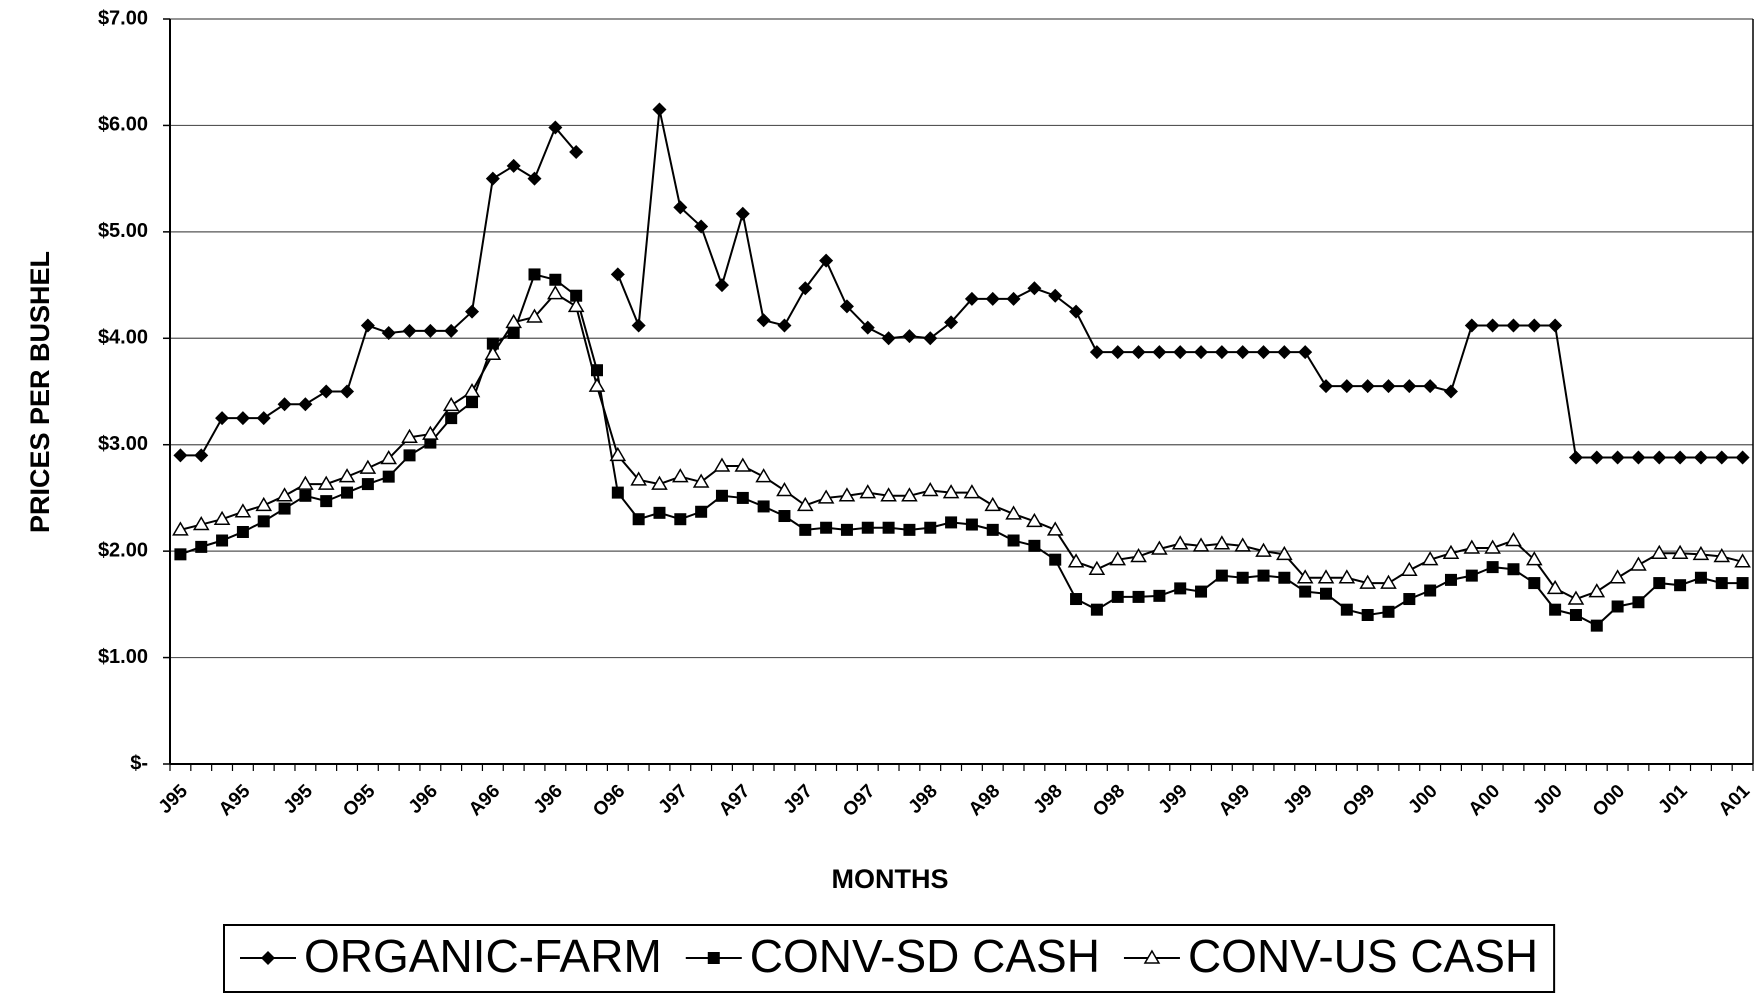 The width and height of the screenshot is (1756, 994). What do you see at coordinates (1484, 800) in the screenshot?
I see `x-tick-label: A00` at bounding box center [1484, 800].